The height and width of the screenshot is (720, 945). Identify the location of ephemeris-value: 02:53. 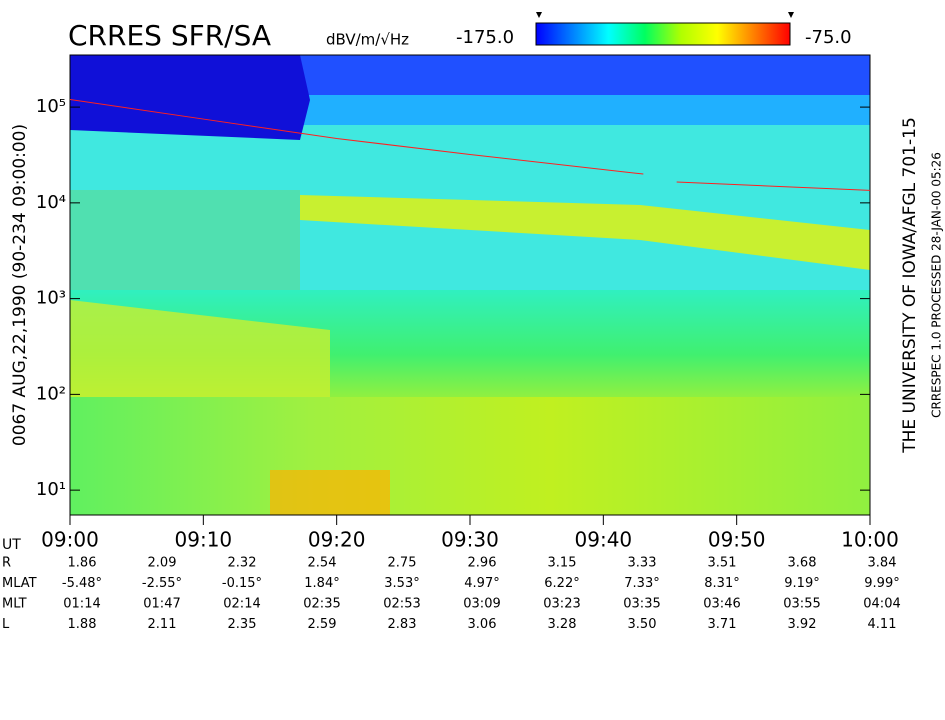
(401, 604).